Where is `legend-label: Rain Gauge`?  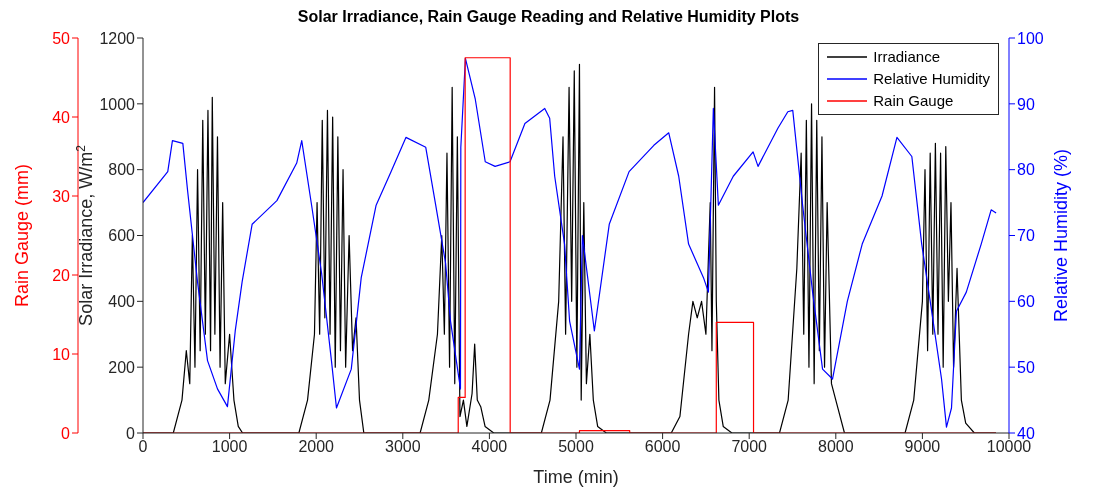
legend-label: Rain Gauge is located at coordinates (913, 101).